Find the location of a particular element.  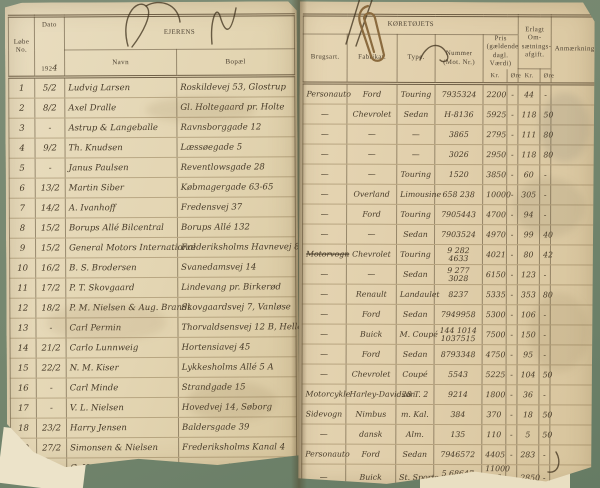

cell-nummer: 7935324 is located at coordinates (459, 94).